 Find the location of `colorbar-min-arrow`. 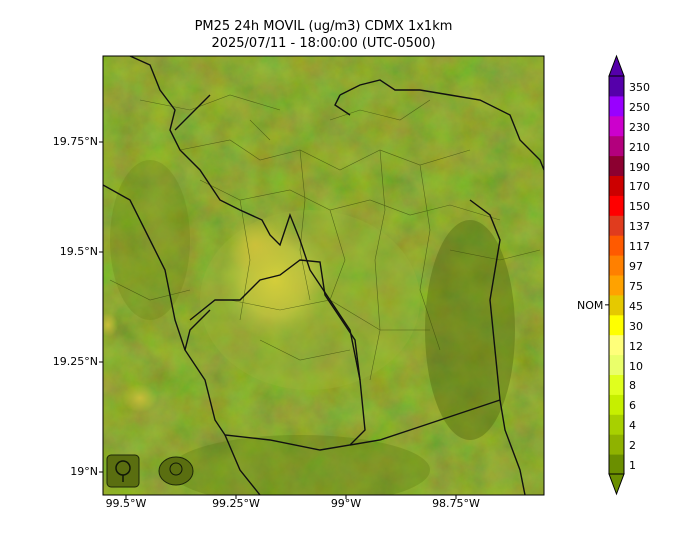

colorbar-min-arrow is located at coordinates (616, 484).